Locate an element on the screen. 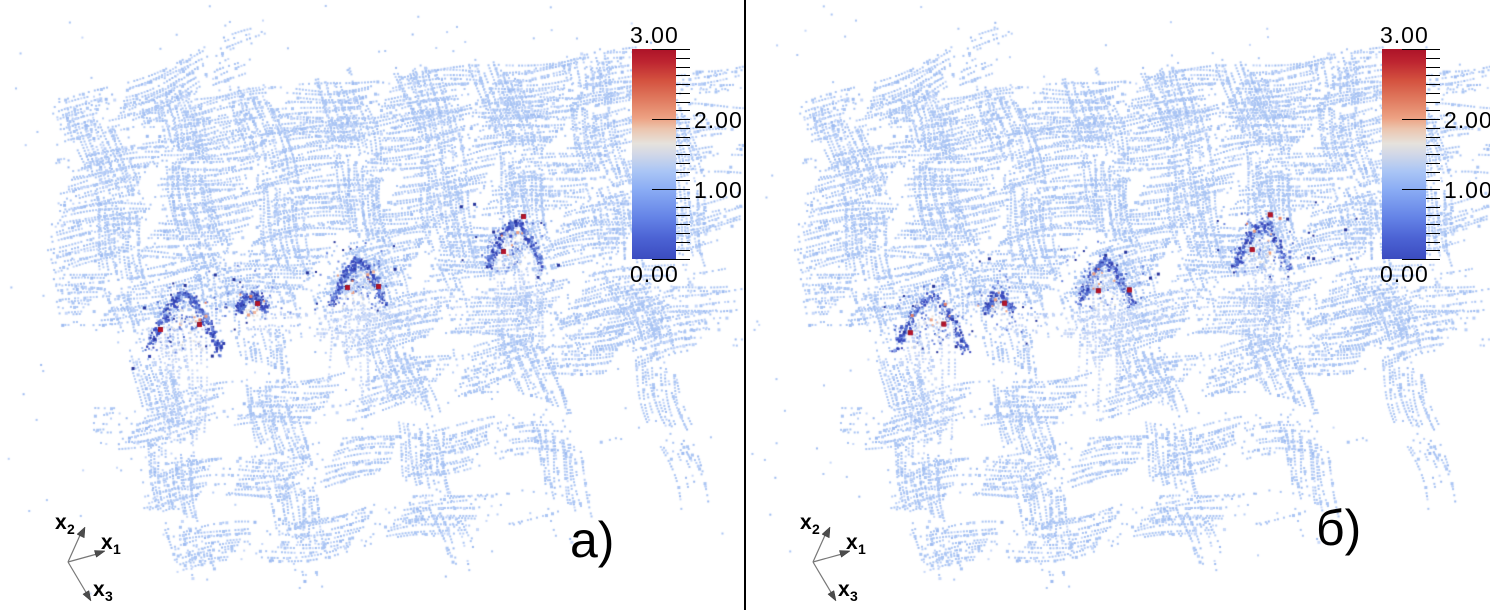  panel-label-a: а) is located at coordinates (592, 540).